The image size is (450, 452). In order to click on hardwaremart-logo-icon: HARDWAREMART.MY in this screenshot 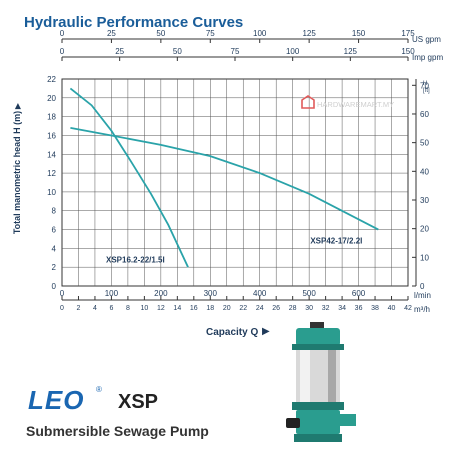, I will do `click(350, 106)`.